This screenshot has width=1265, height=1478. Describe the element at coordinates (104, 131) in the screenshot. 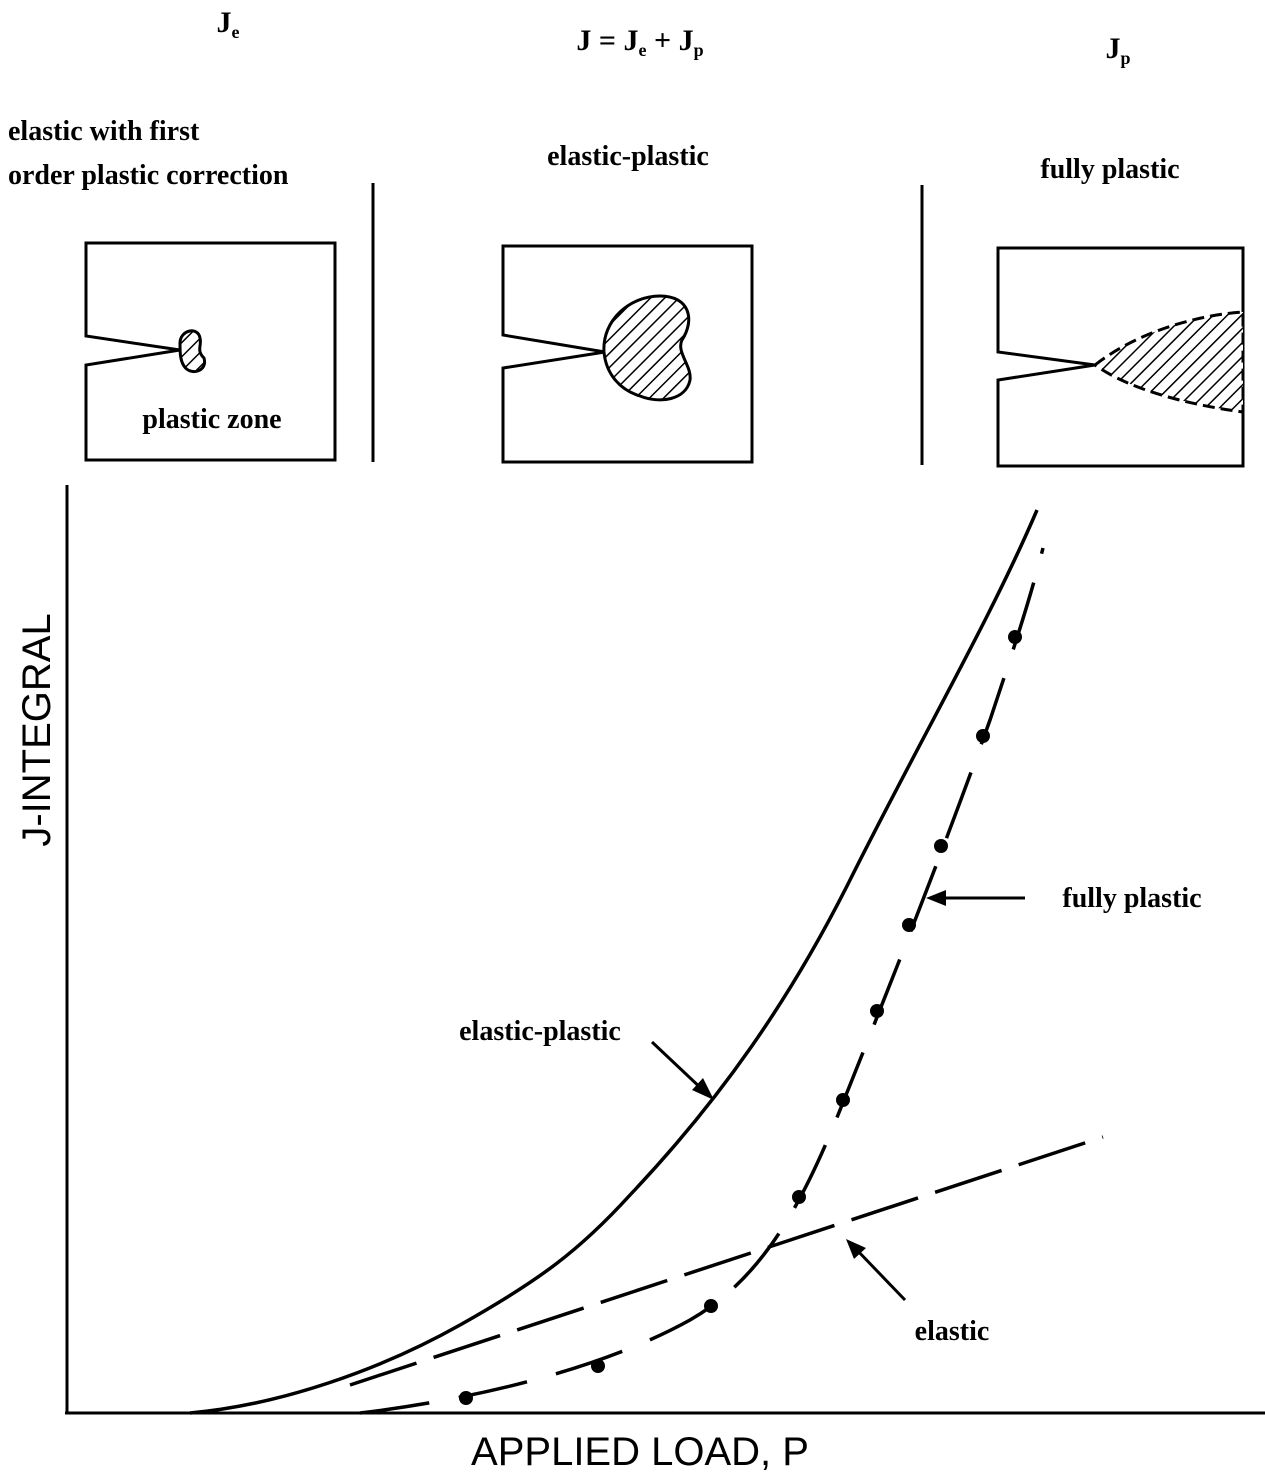

I see `region-label: elastic with first` at that location.